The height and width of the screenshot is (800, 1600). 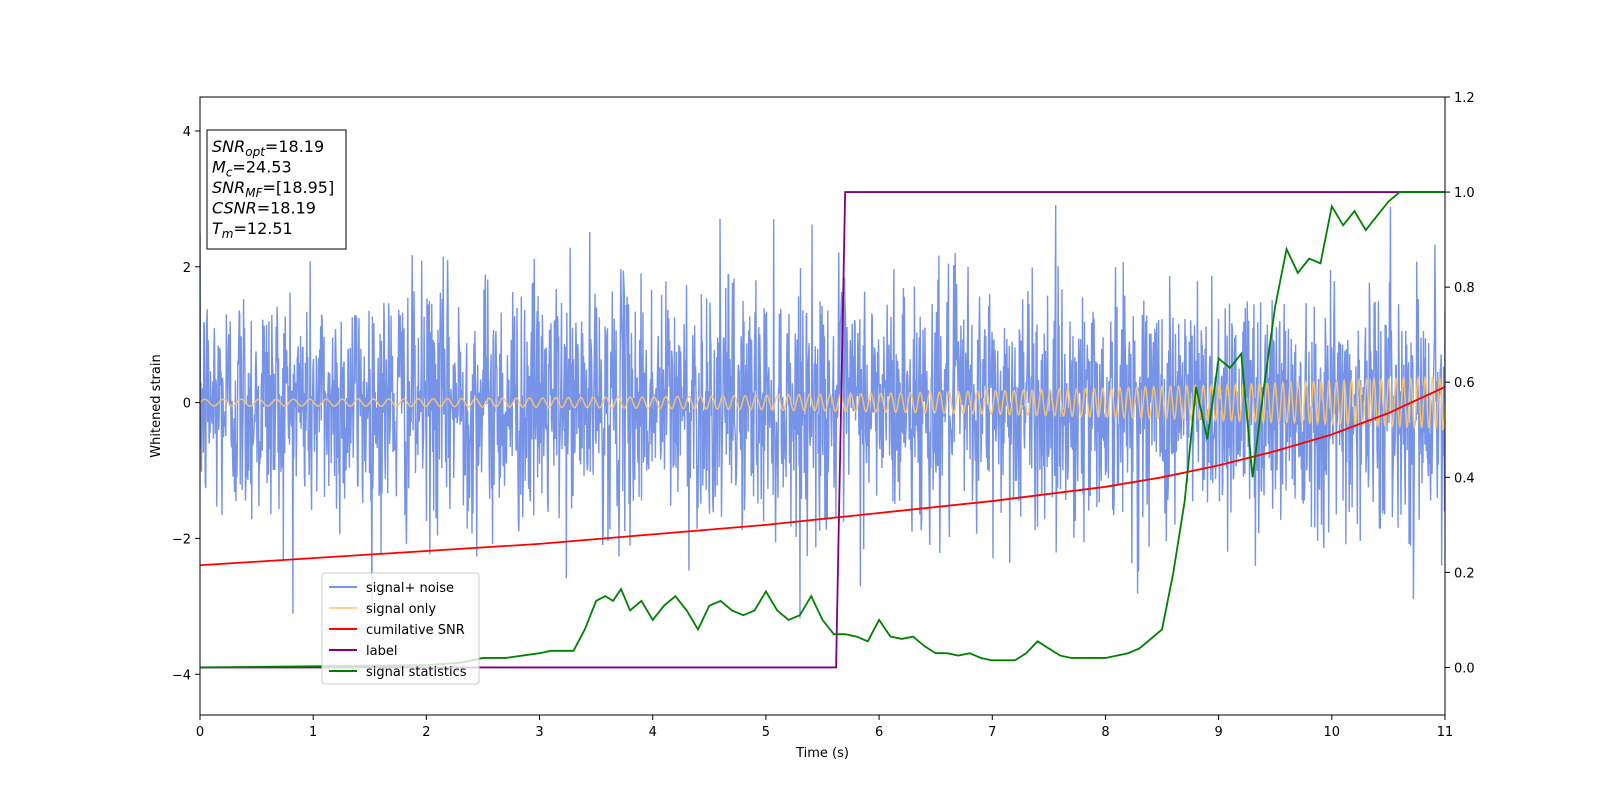 I want to click on x-tick-label: 6, so click(x=879, y=732).